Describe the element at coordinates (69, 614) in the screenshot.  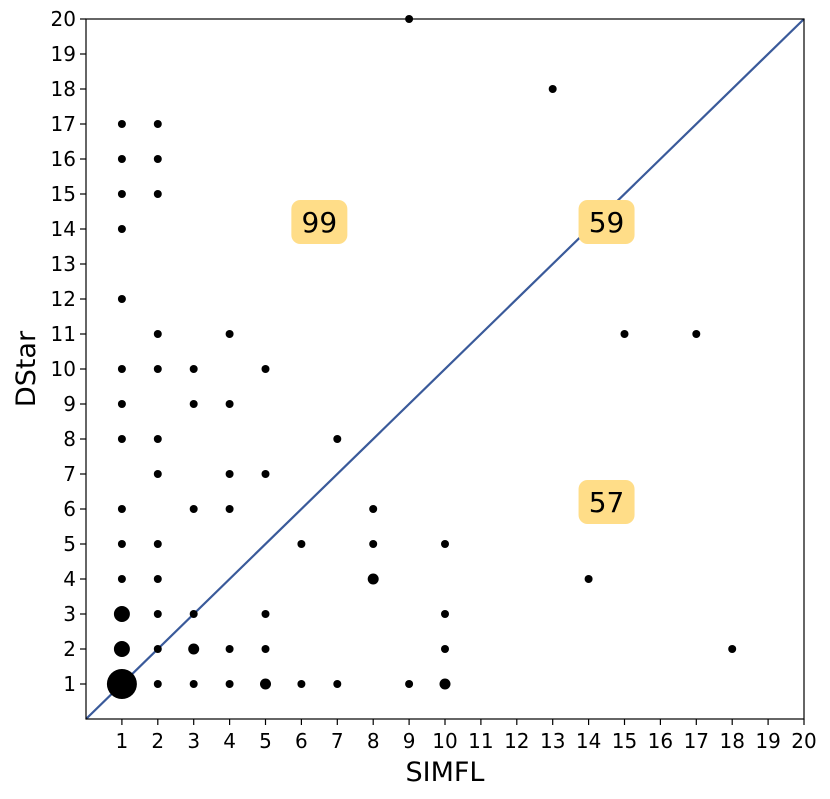
I see `y-tick-label: 3` at that location.